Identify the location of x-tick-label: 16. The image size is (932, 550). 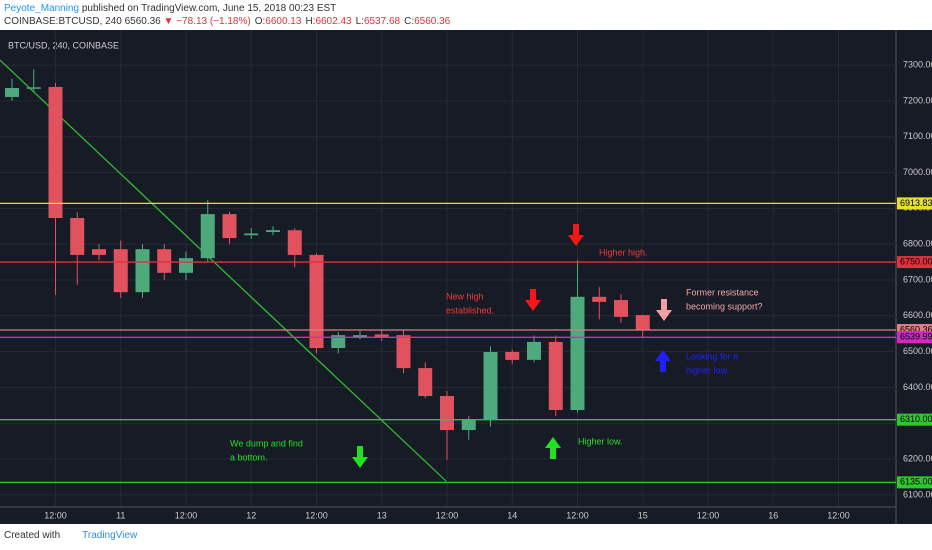
(773, 515).